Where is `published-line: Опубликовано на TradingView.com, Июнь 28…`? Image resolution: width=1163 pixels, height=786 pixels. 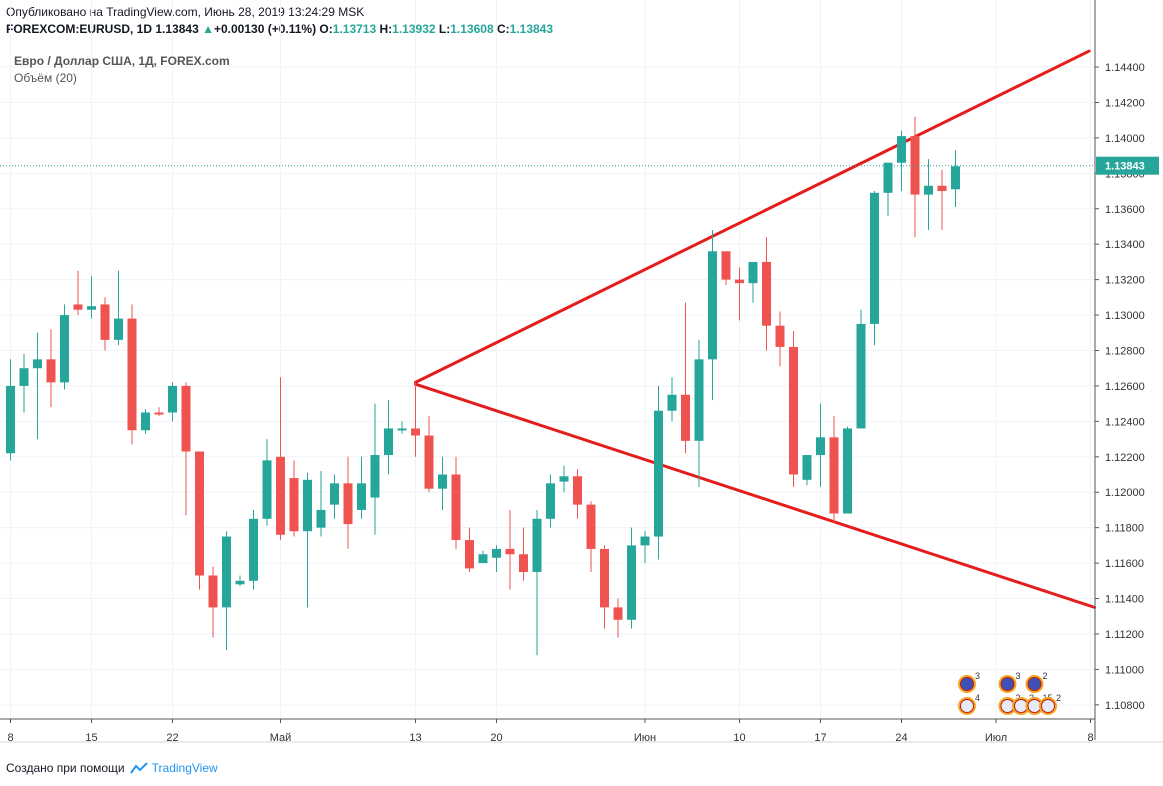
published-line: Опубликовано на TradingView.com, Июнь 28… is located at coordinates (185, 12).